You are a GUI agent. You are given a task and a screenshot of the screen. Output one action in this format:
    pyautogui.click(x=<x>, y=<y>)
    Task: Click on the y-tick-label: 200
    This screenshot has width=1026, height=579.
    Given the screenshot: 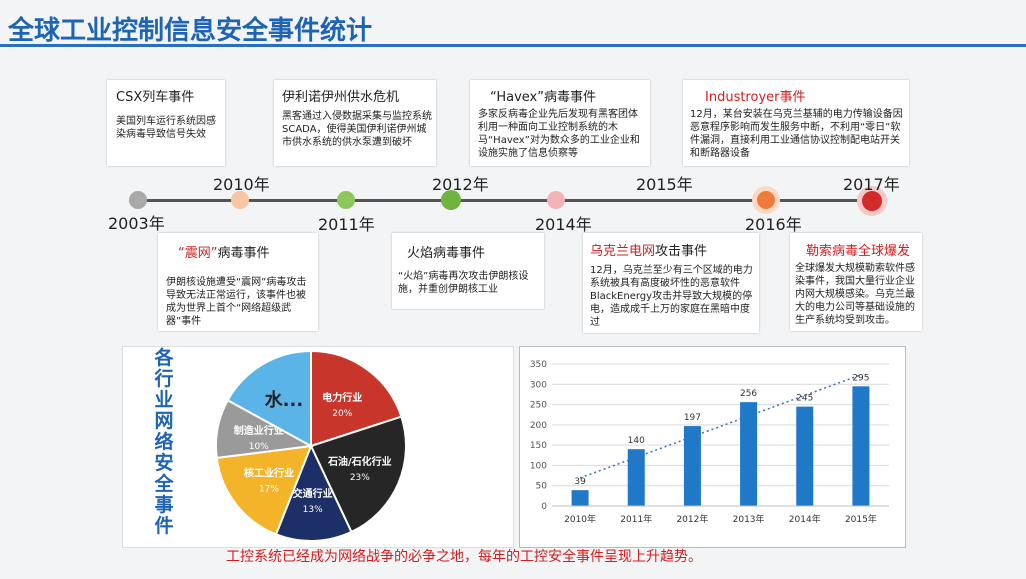 What is the action you would take?
    pyautogui.click(x=538, y=426)
    